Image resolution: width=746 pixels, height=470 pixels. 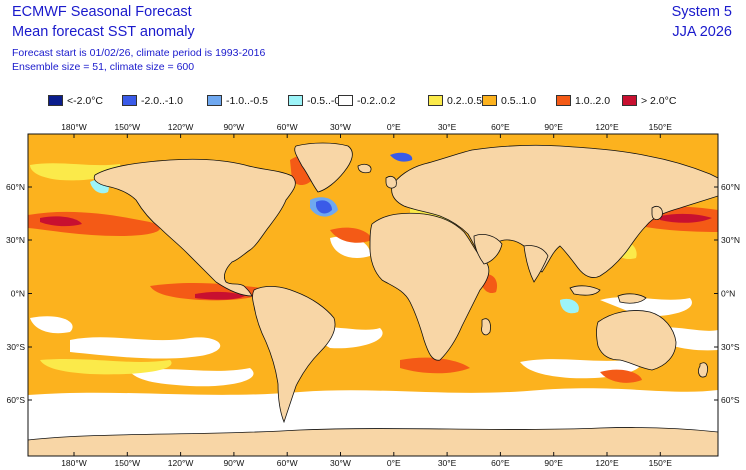 I want to click on madagascar, so click(x=486, y=327).